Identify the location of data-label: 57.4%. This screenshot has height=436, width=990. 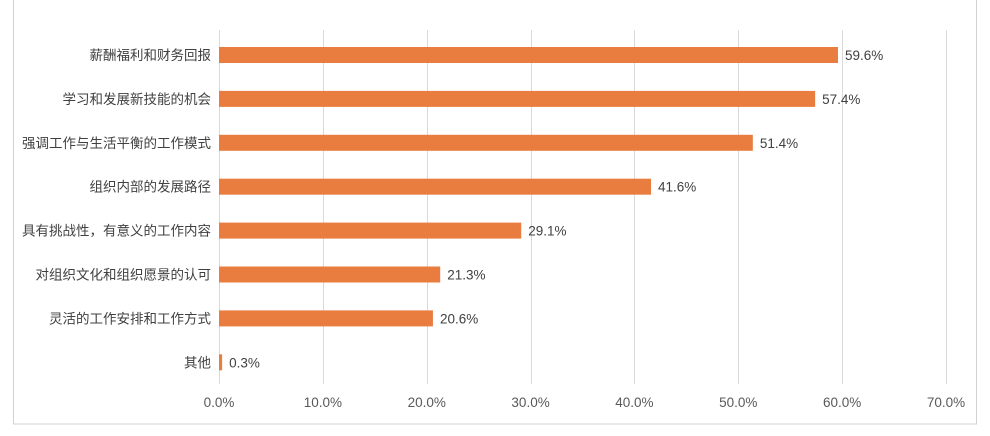
(841, 99).